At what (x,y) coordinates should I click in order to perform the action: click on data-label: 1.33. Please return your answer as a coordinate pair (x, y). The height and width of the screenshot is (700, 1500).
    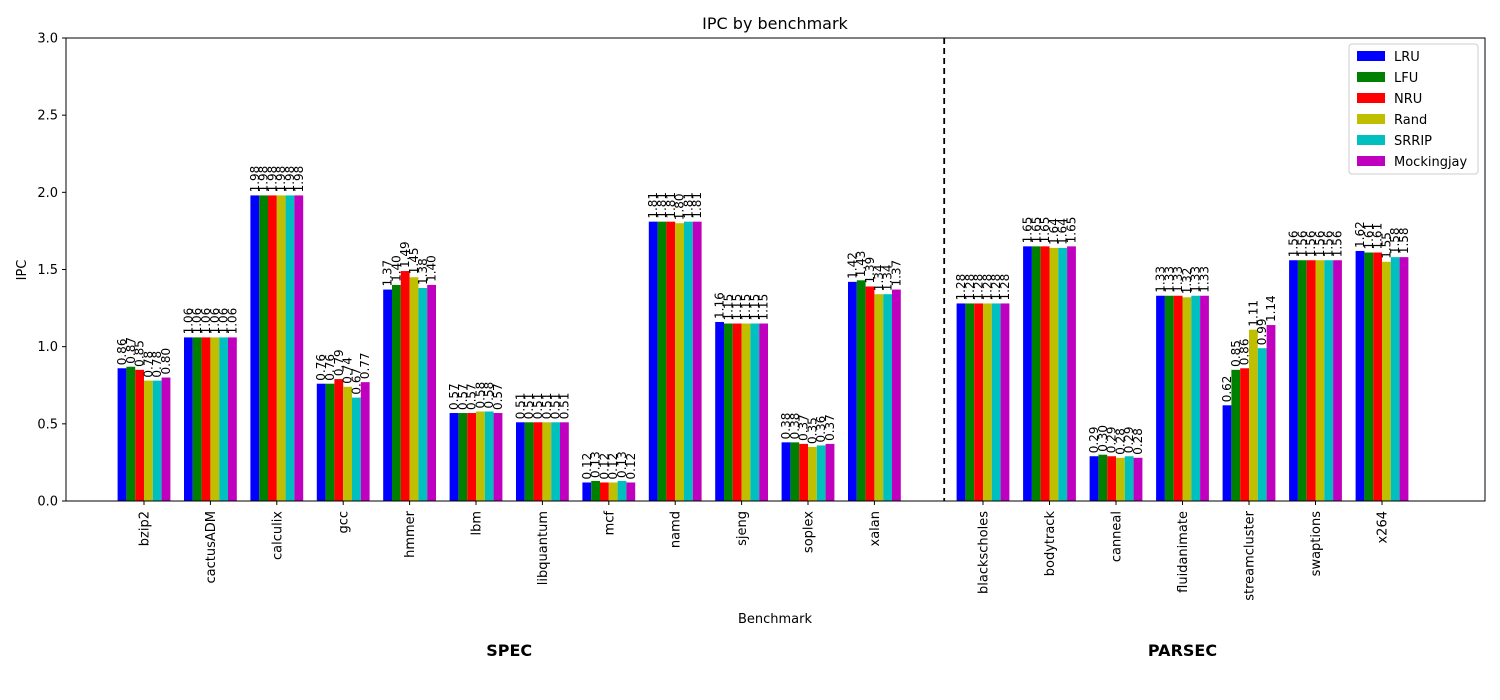
    Looking at the image, I should click on (1169, 279).